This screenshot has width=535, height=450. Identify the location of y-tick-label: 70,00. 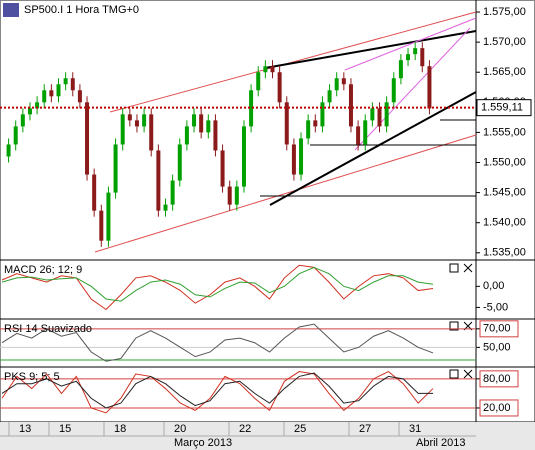
(497, 329).